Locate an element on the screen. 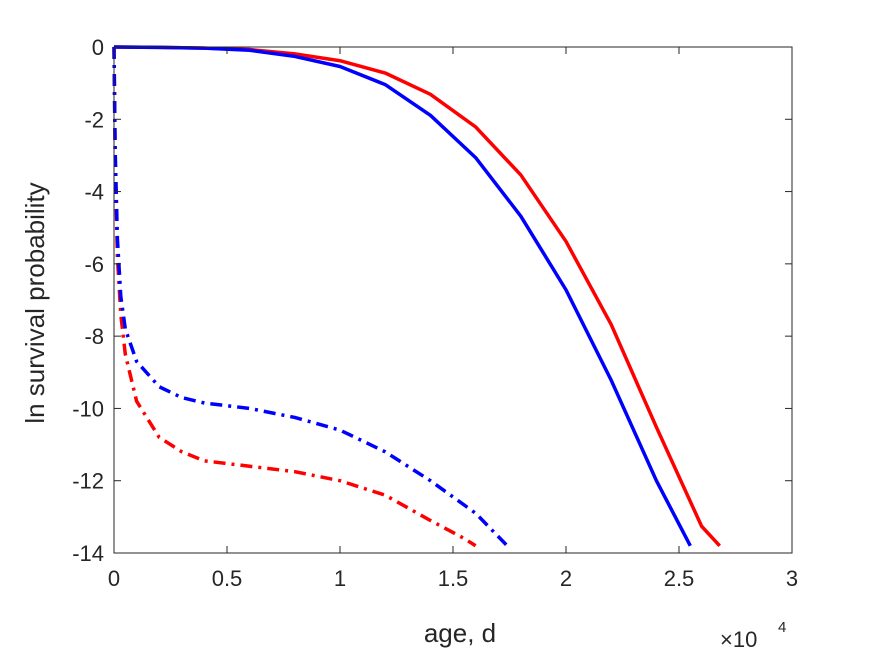 The width and height of the screenshot is (875, 656). x-axis-label: age, d is located at coordinates (460, 633).